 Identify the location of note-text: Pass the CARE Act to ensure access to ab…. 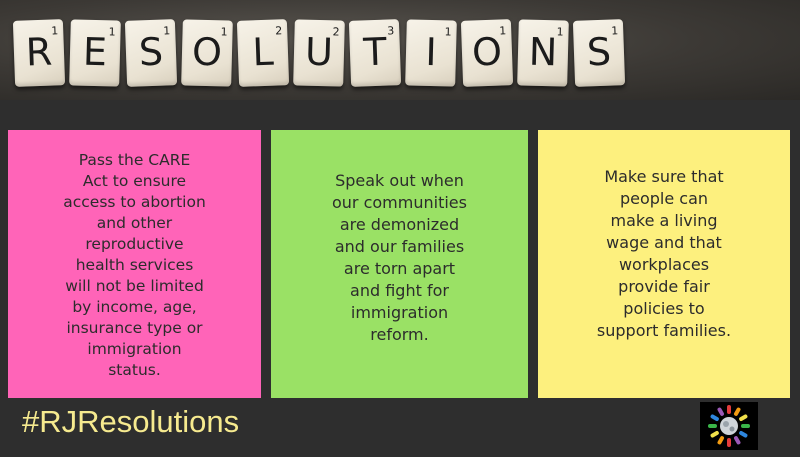
(134, 265).